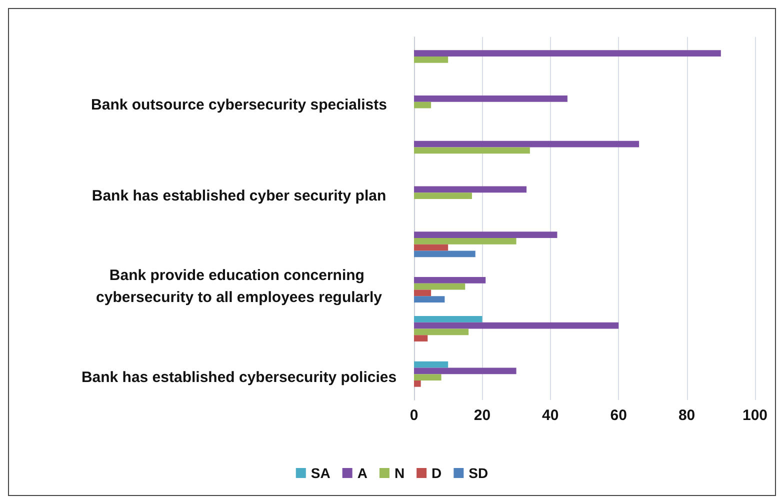 This screenshot has width=784, height=504. I want to click on x-tick-label: 80, so click(687, 415).